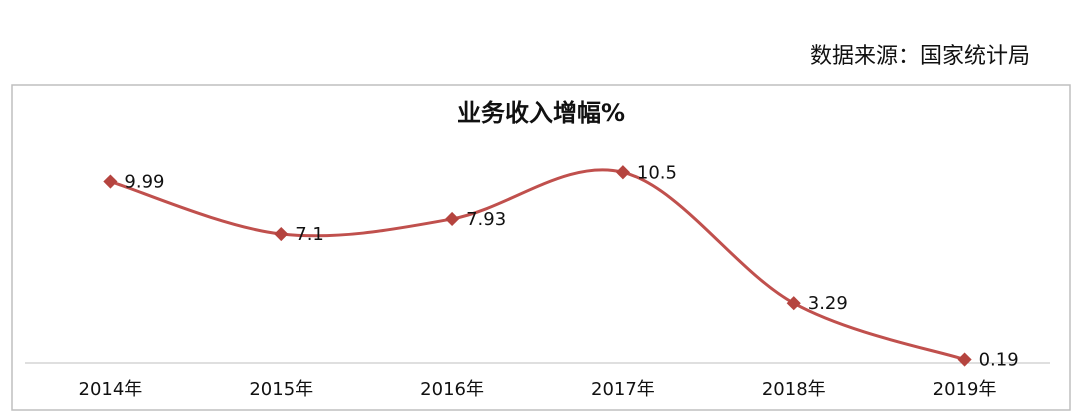 The image size is (1080, 420). What do you see at coordinates (486, 219) in the screenshot?
I see `data-label: 7.93` at bounding box center [486, 219].